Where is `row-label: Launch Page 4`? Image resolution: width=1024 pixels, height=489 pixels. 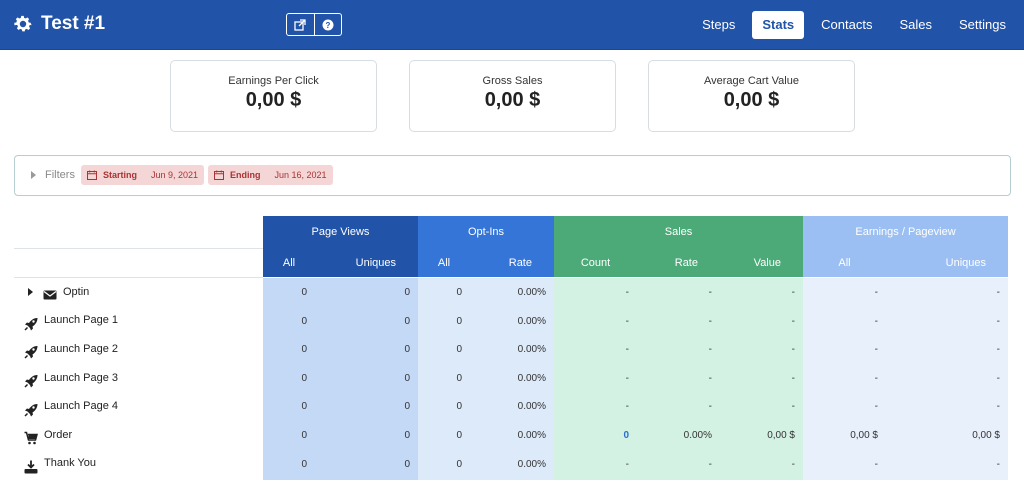 row-label: Launch Page 4 is located at coordinates (138, 406).